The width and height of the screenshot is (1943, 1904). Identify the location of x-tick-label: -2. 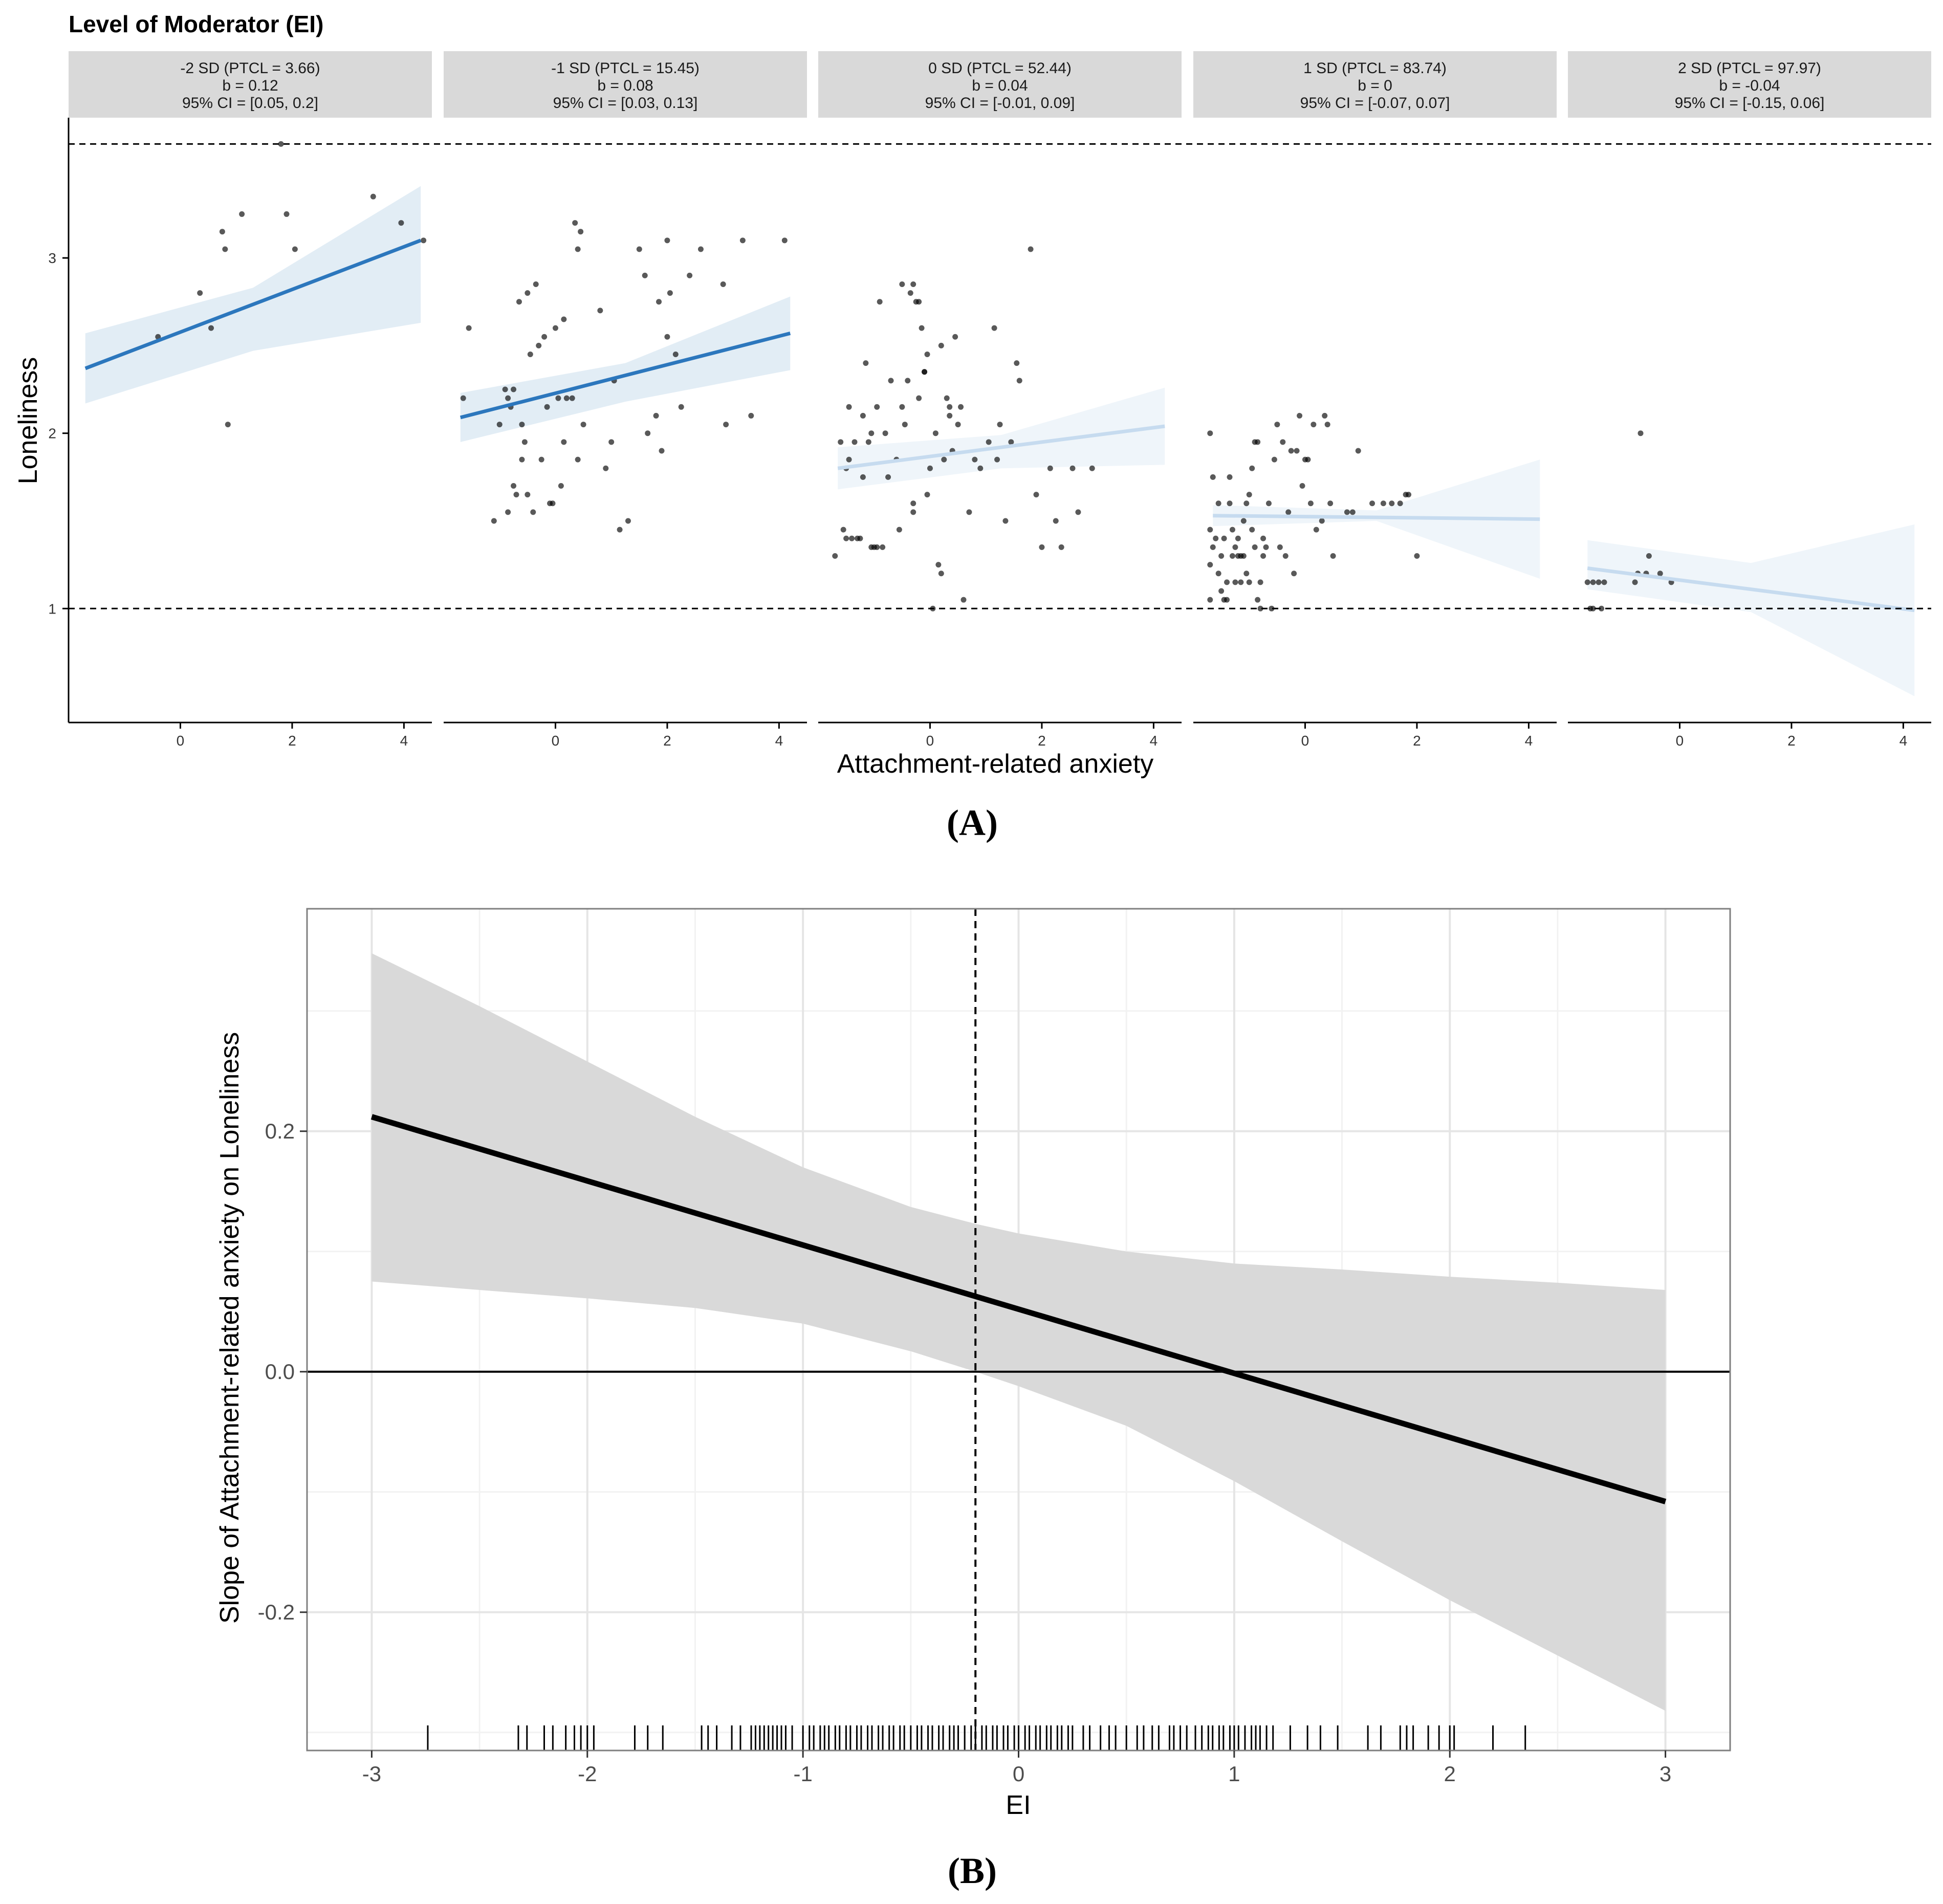
(587, 1774).